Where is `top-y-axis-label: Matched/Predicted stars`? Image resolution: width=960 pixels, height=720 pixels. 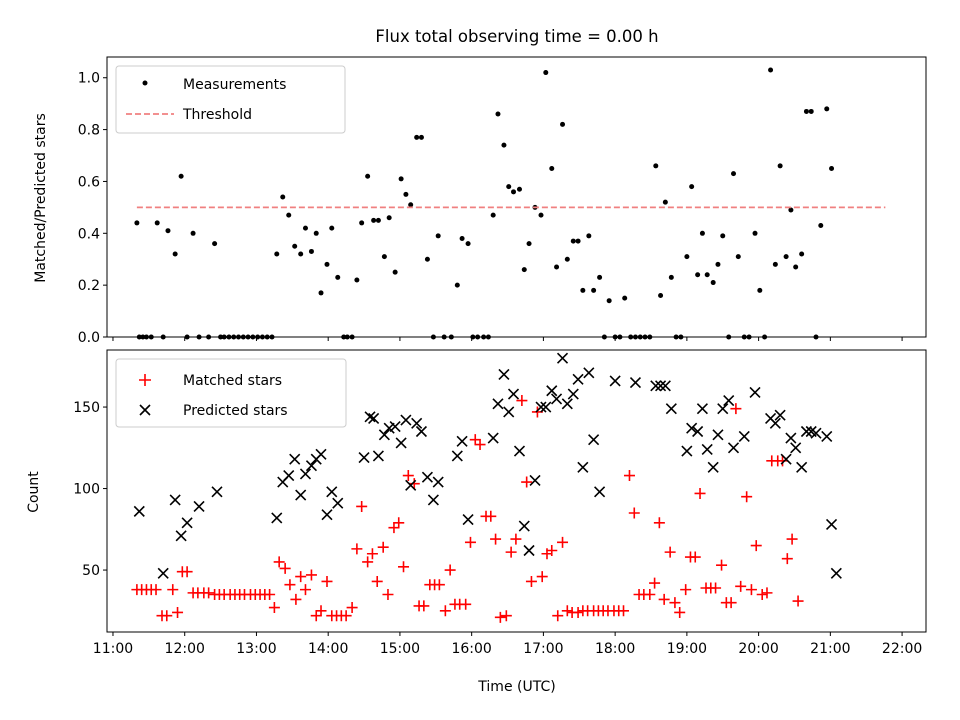 top-y-axis-label: Matched/Predicted stars is located at coordinates (41, 198).